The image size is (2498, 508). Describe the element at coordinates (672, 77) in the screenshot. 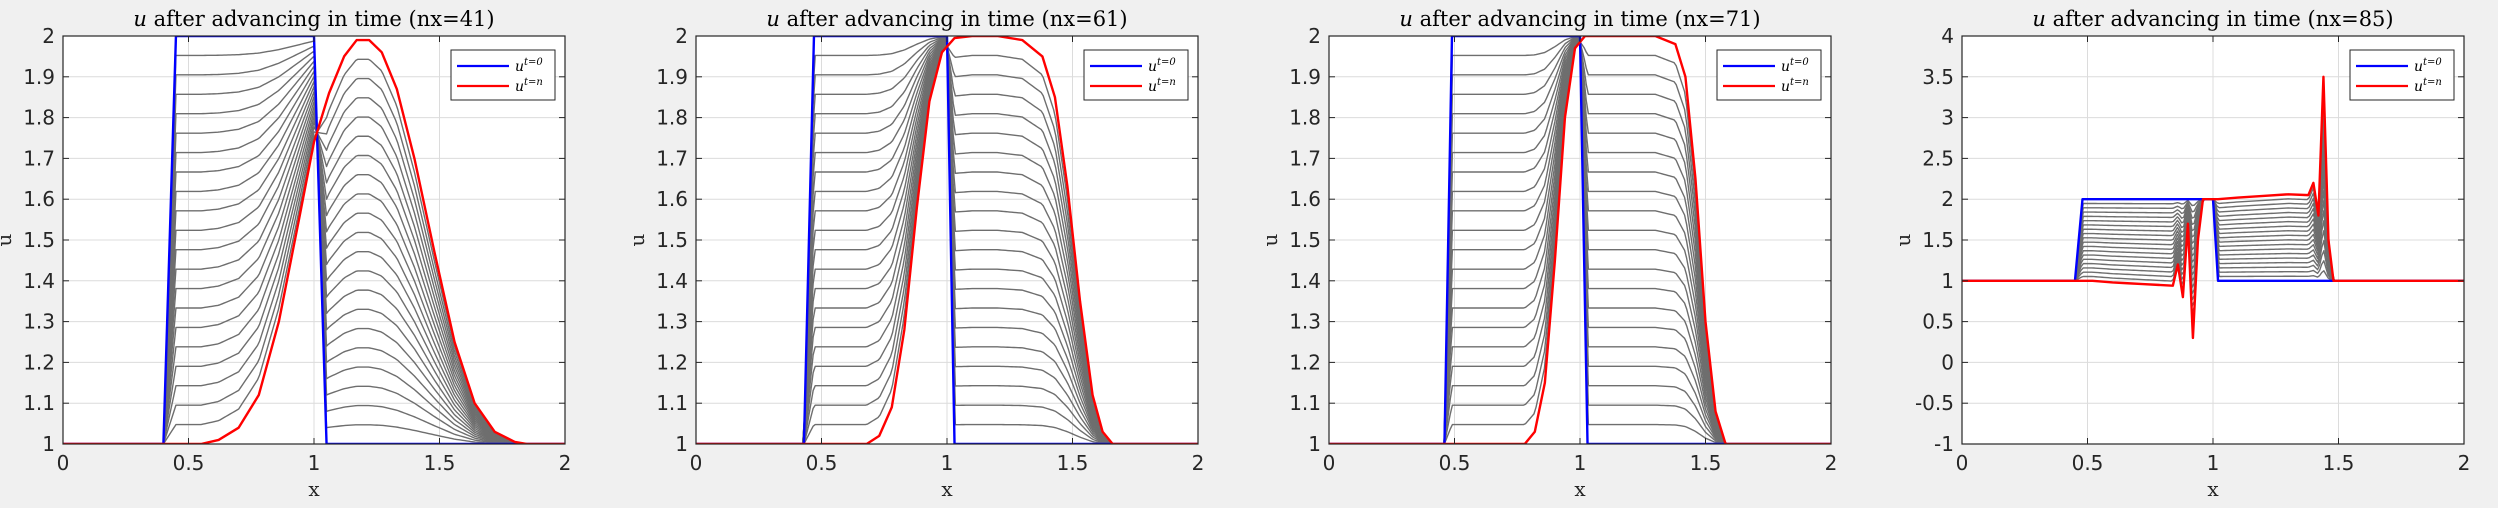

I see `y-tick-label: 1.9` at that location.